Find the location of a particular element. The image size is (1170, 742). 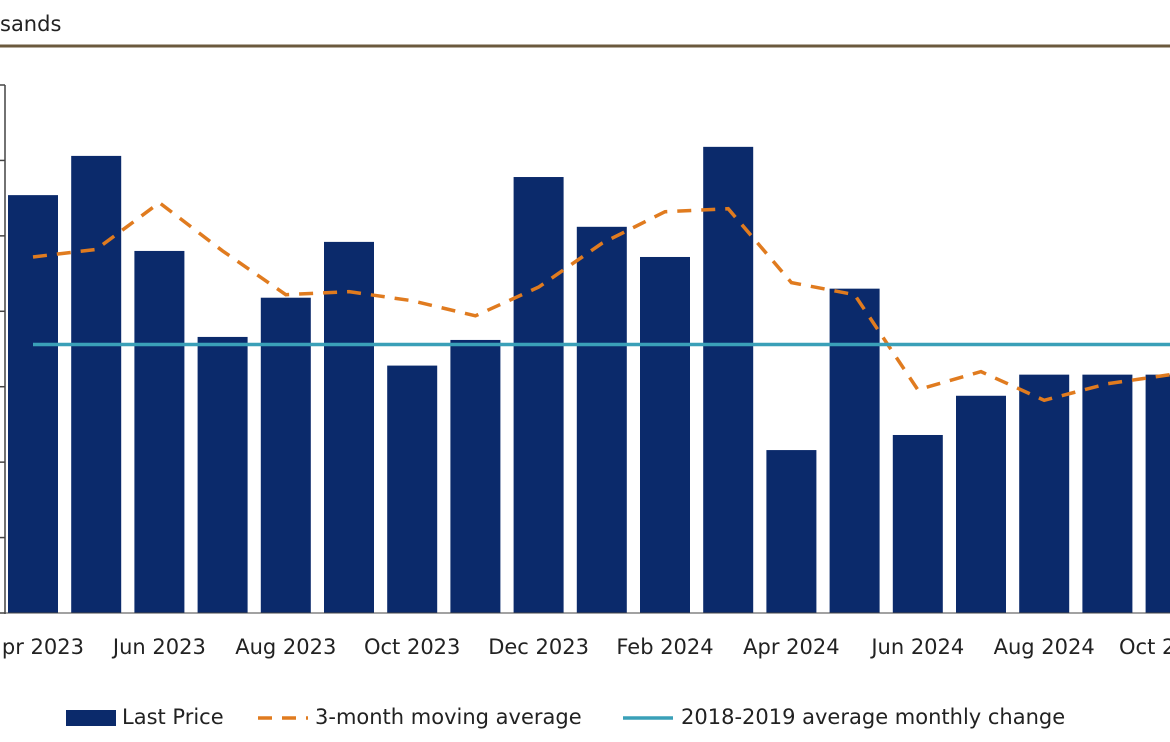

legend-label: 2018-2019 average monthly change is located at coordinates (873, 717).